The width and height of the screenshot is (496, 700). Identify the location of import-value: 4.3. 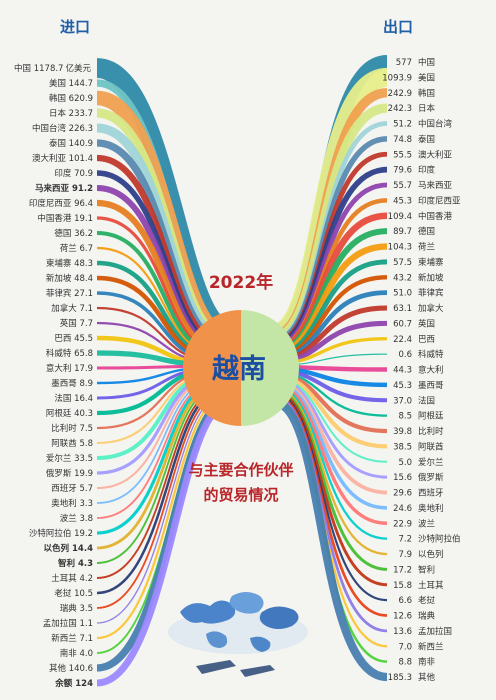
(85, 564).